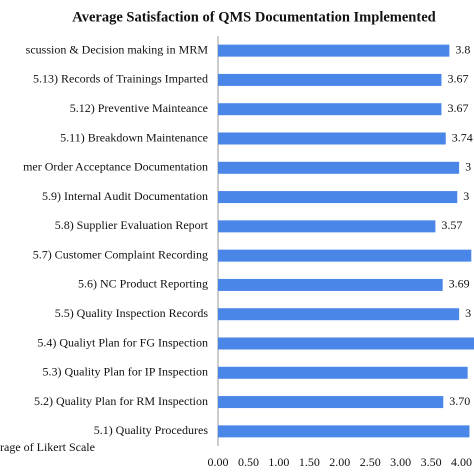  I want to click on y-tick-label: 5.1) Quality Procedures, so click(151, 430).